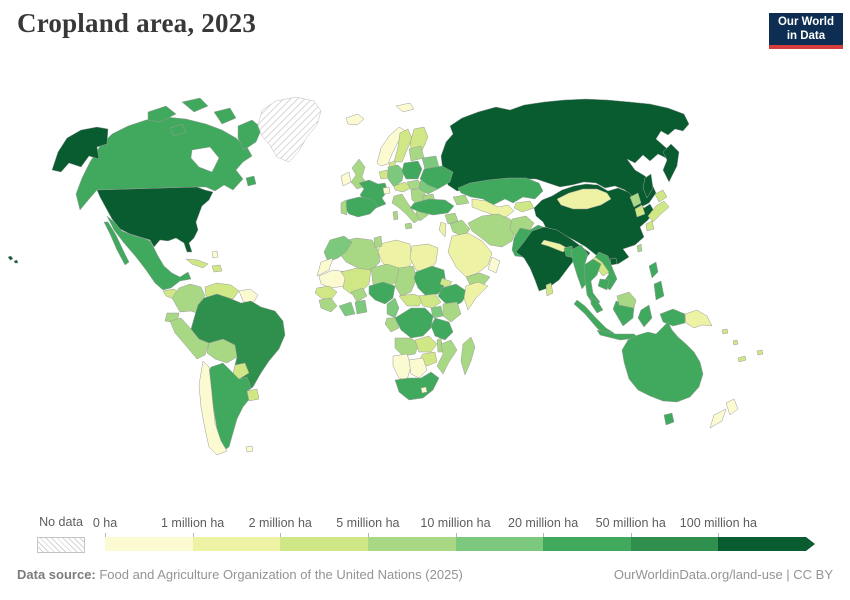  Describe the element at coordinates (584, 199) in the screenshot. I see `country-mongolia` at that location.